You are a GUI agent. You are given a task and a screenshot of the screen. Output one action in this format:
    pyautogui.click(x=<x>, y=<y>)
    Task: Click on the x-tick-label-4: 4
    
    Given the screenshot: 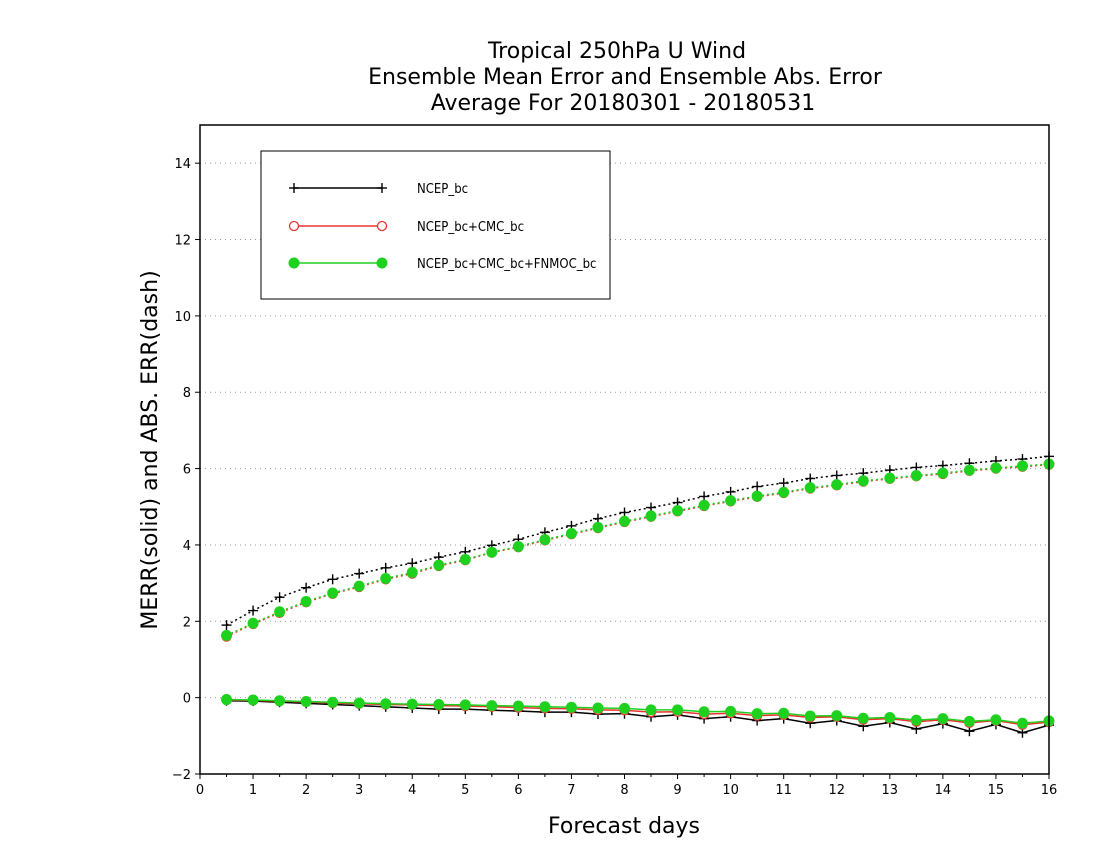 What is the action you would take?
    pyautogui.click(x=412, y=790)
    